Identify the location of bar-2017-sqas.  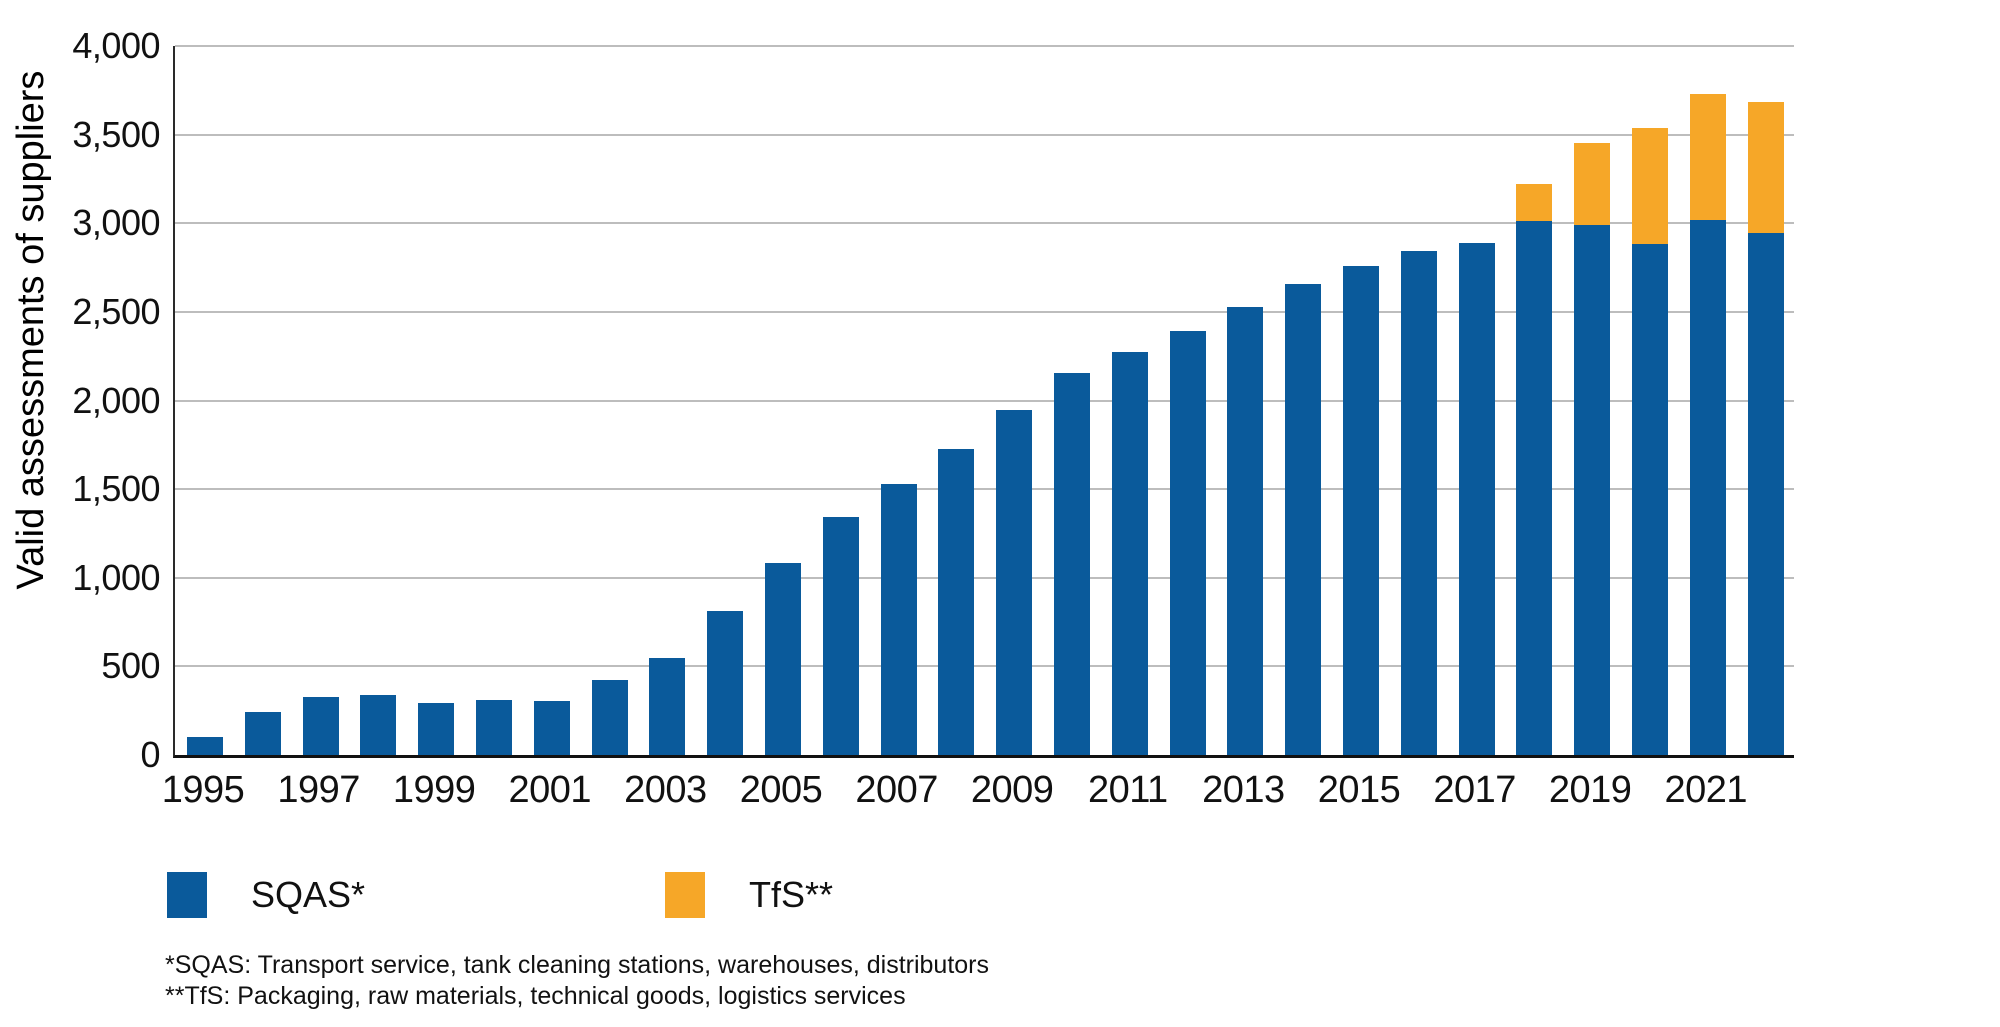
(1476, 498).